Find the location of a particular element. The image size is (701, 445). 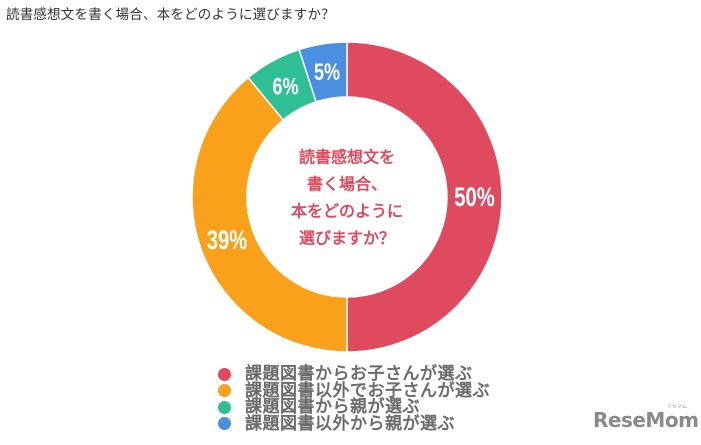

center-label-line: 読書感想文を is located at coordinates (347, 157).